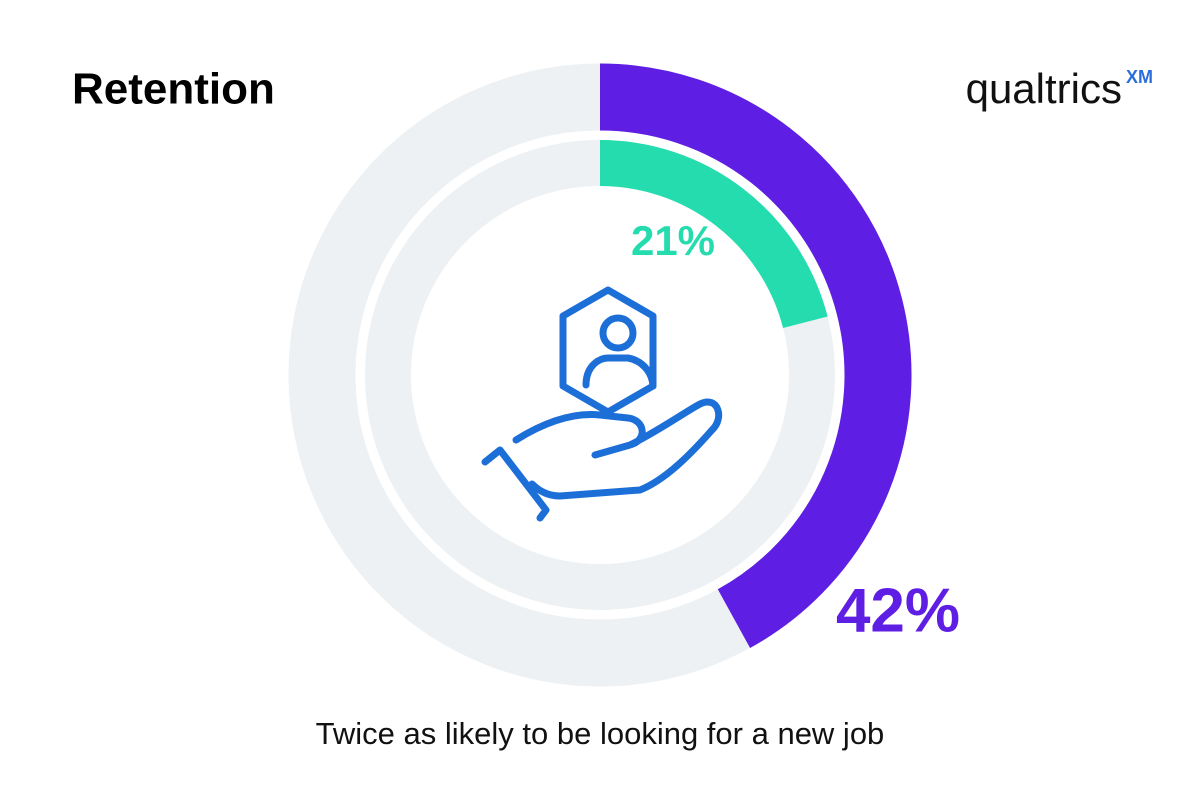  What do you see at coordinates (898, 610) in the screenshot?
I see `value-label: 42%` at bounding box center [898, 610].